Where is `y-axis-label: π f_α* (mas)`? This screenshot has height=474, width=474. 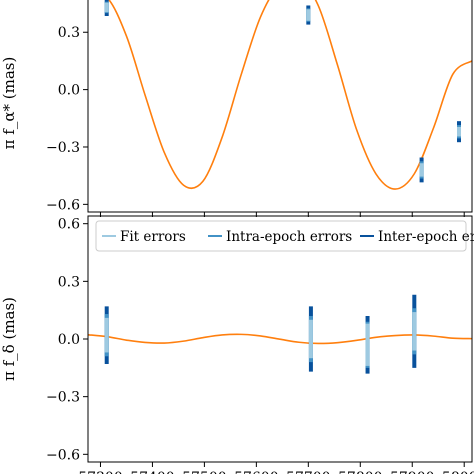 y-axis-label: π f_α* (mas) is located at coordinates (9, 103).